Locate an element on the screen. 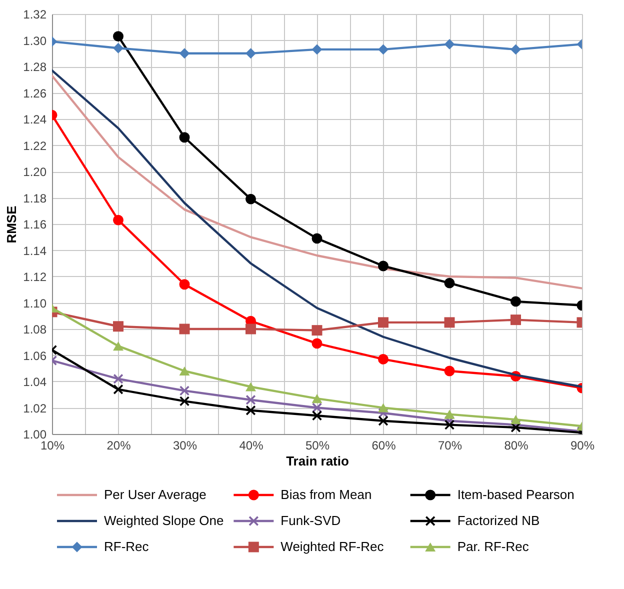  x-tick-label: 60% is located at coordinates (384, 445).